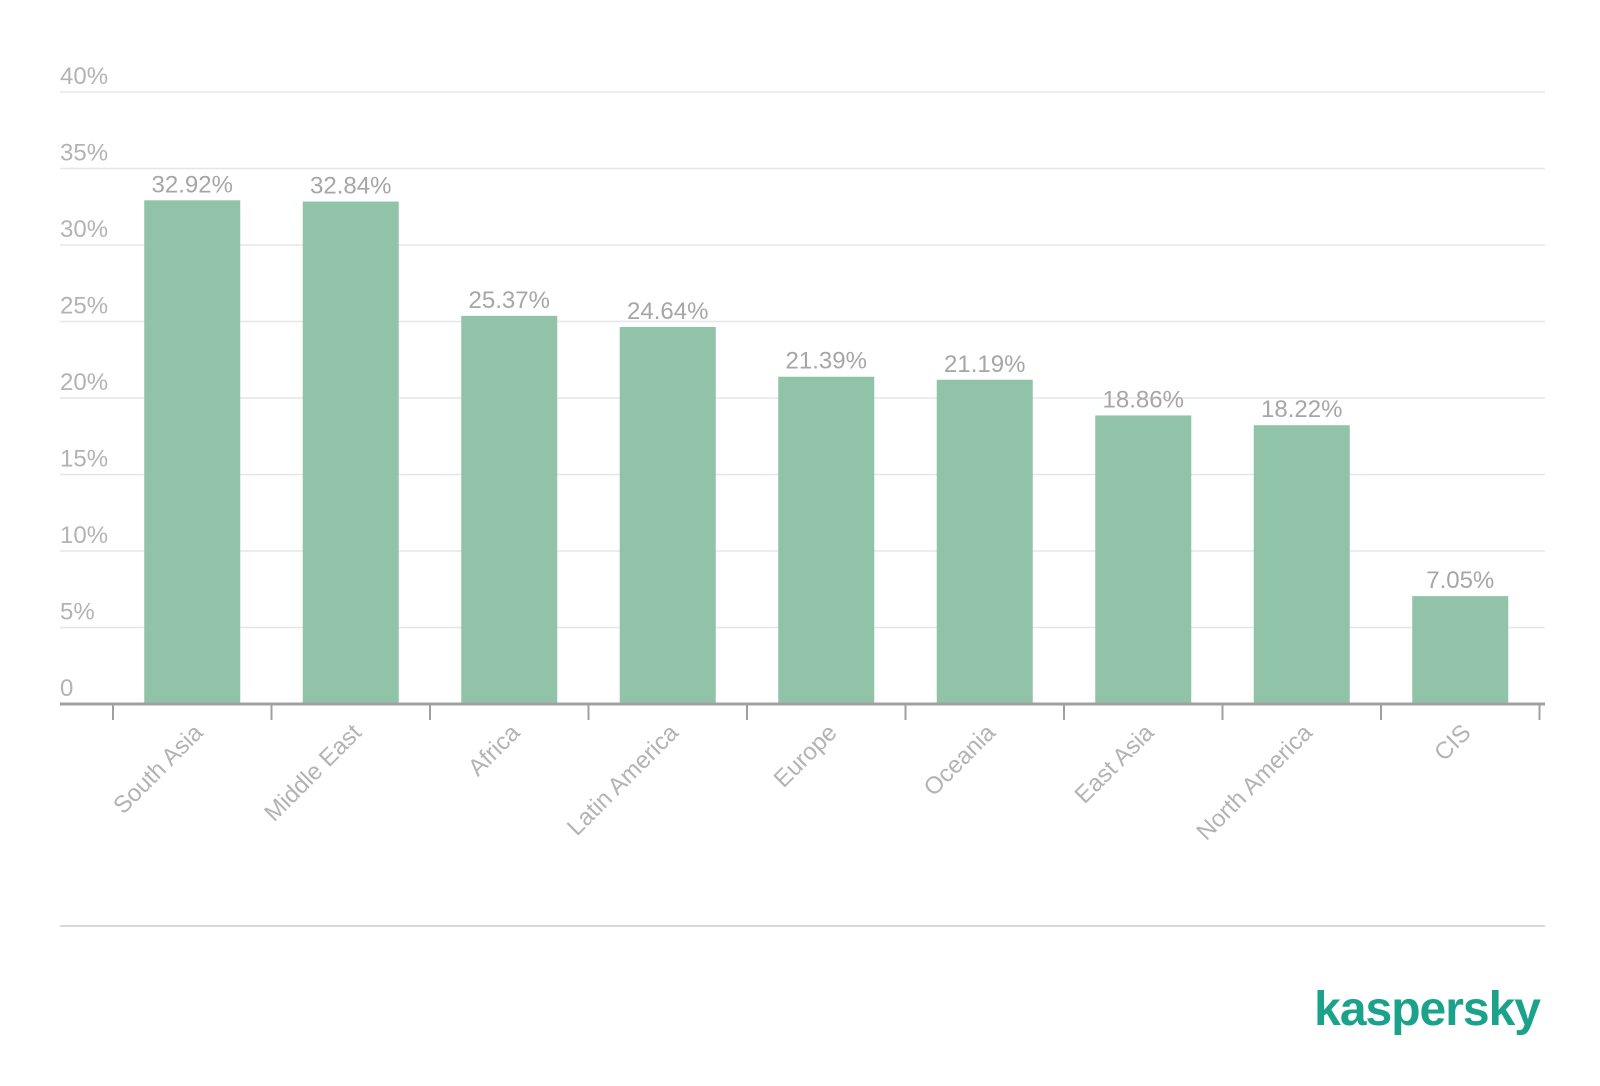  What do you see at coordinates (84, 306) in the screenshot?
I see `y-tick-label: 25%` at bounding box center [84, 306].